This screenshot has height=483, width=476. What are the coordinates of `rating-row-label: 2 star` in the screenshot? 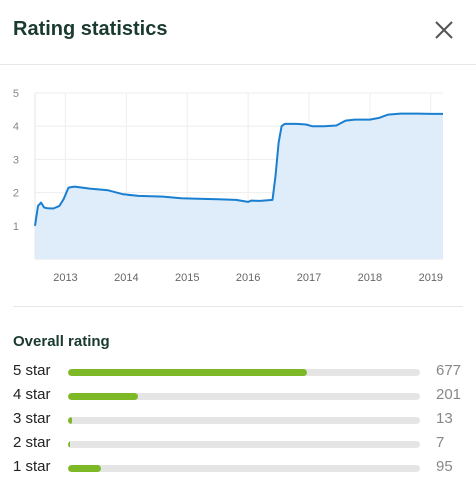 It's located at (32, 442).